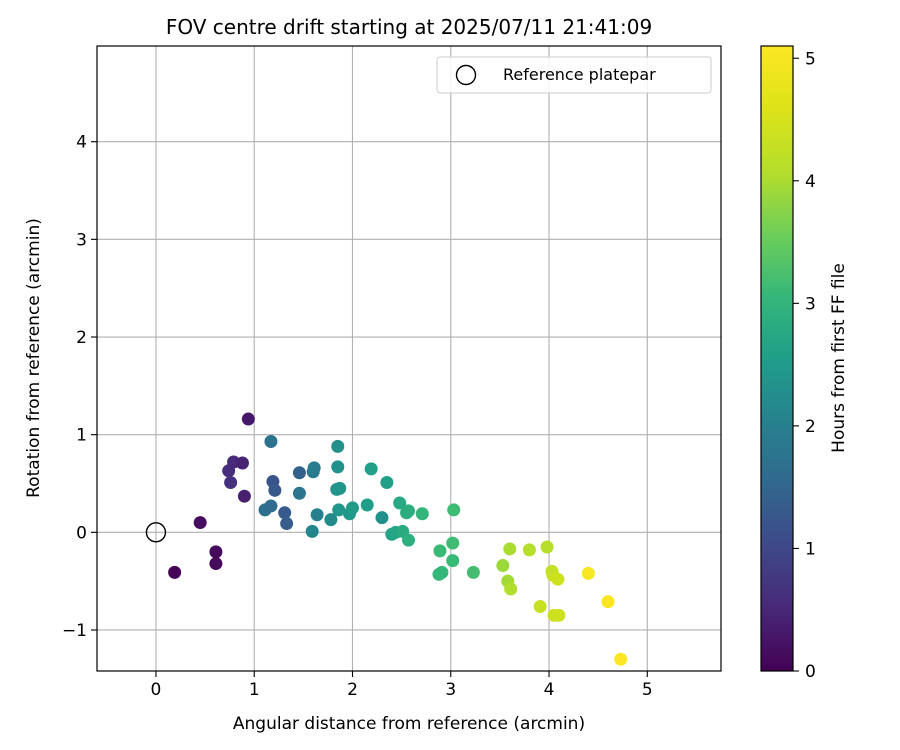  I want to click on y-tick-label: 1, so click(81, 436).